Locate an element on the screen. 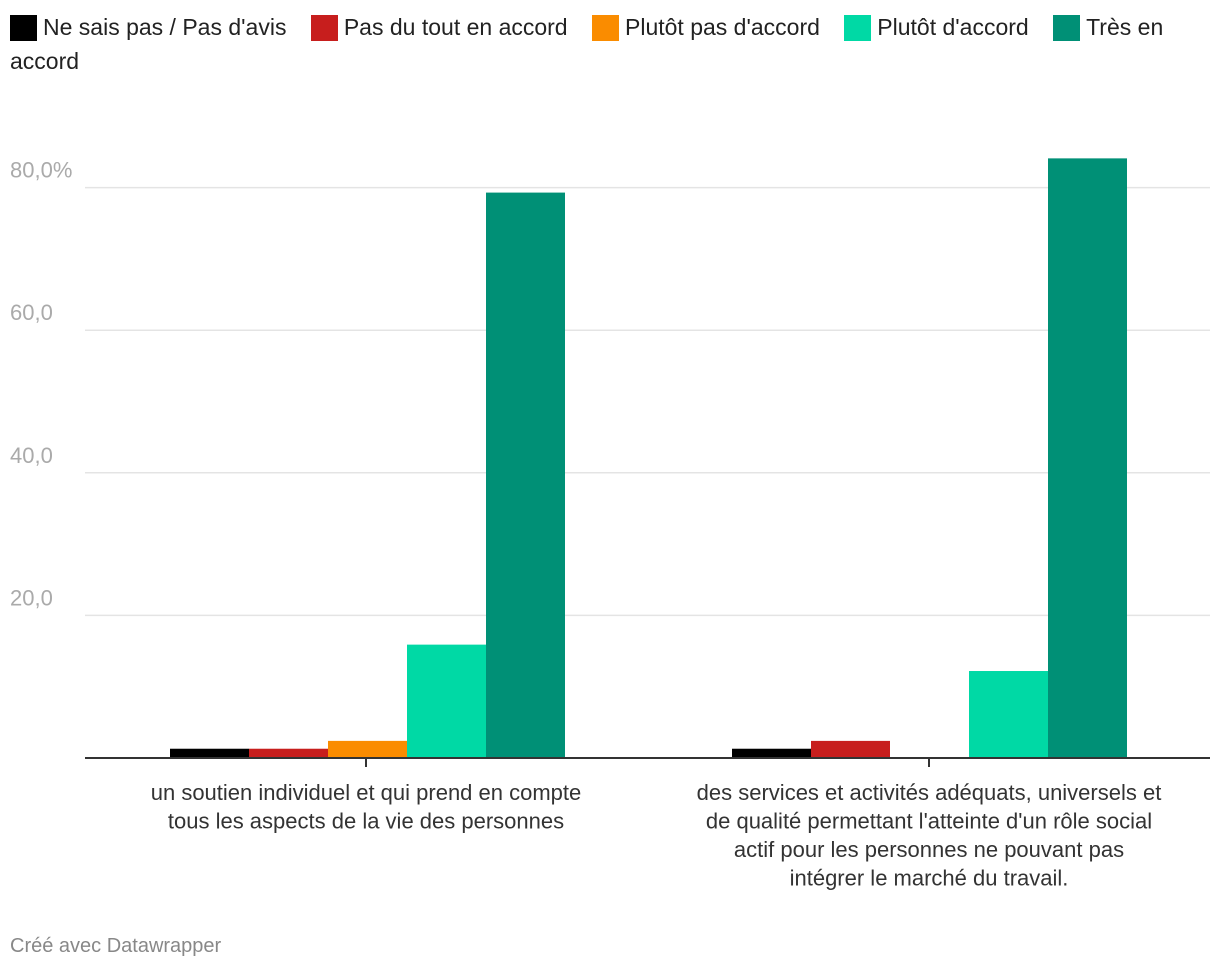 The width and height of the screenshot is (1220, 974). x-category-label-line: tous les aspects de la vie des personnes is located at coordinates (366, 821).